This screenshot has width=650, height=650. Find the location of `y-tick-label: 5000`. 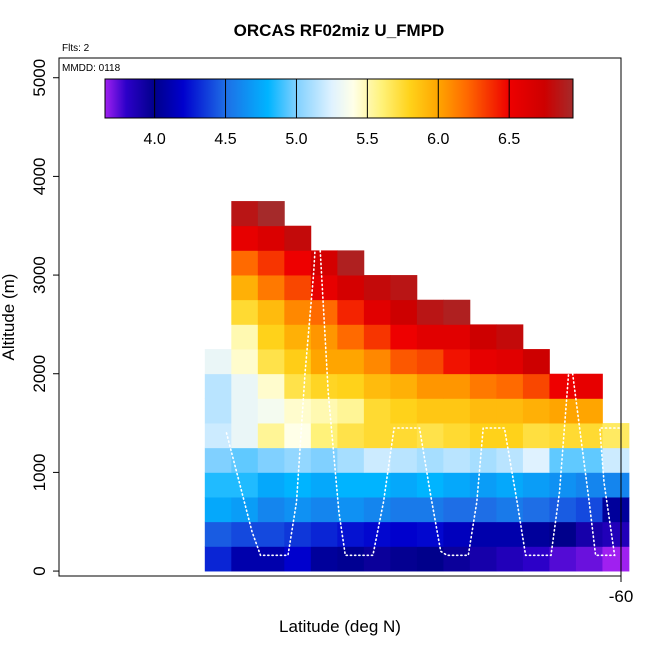

y-tick-label: 5000 is located at coordinates (39, 78).